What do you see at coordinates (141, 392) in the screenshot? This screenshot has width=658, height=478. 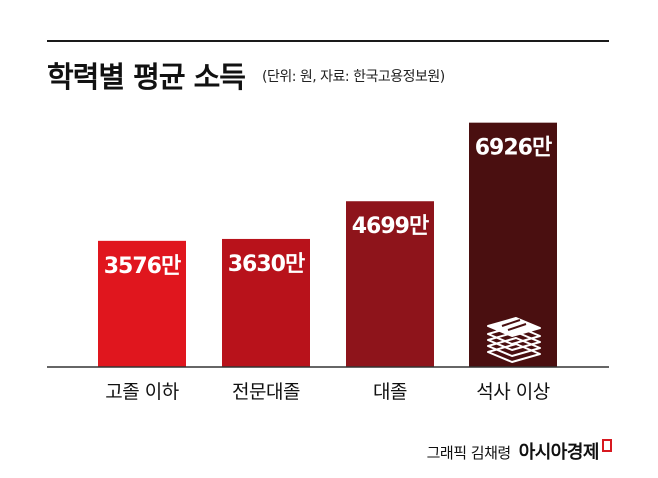 I see `category-label: 고졸 이하` at bounding box center [141, 392].